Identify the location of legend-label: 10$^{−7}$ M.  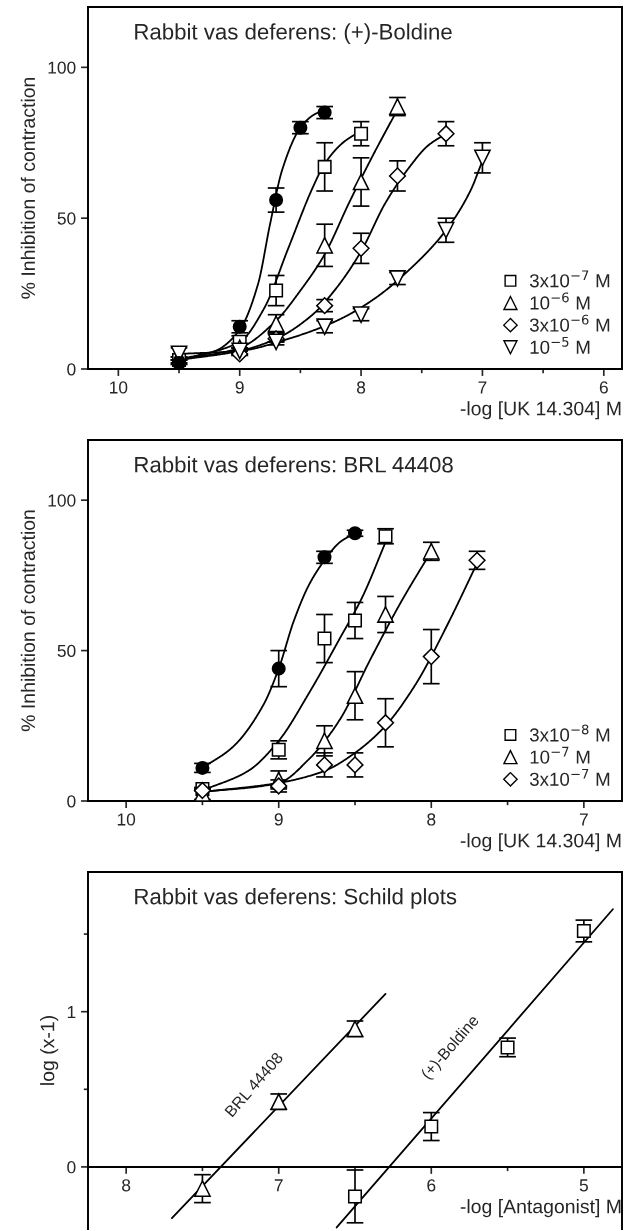
(560, 755).